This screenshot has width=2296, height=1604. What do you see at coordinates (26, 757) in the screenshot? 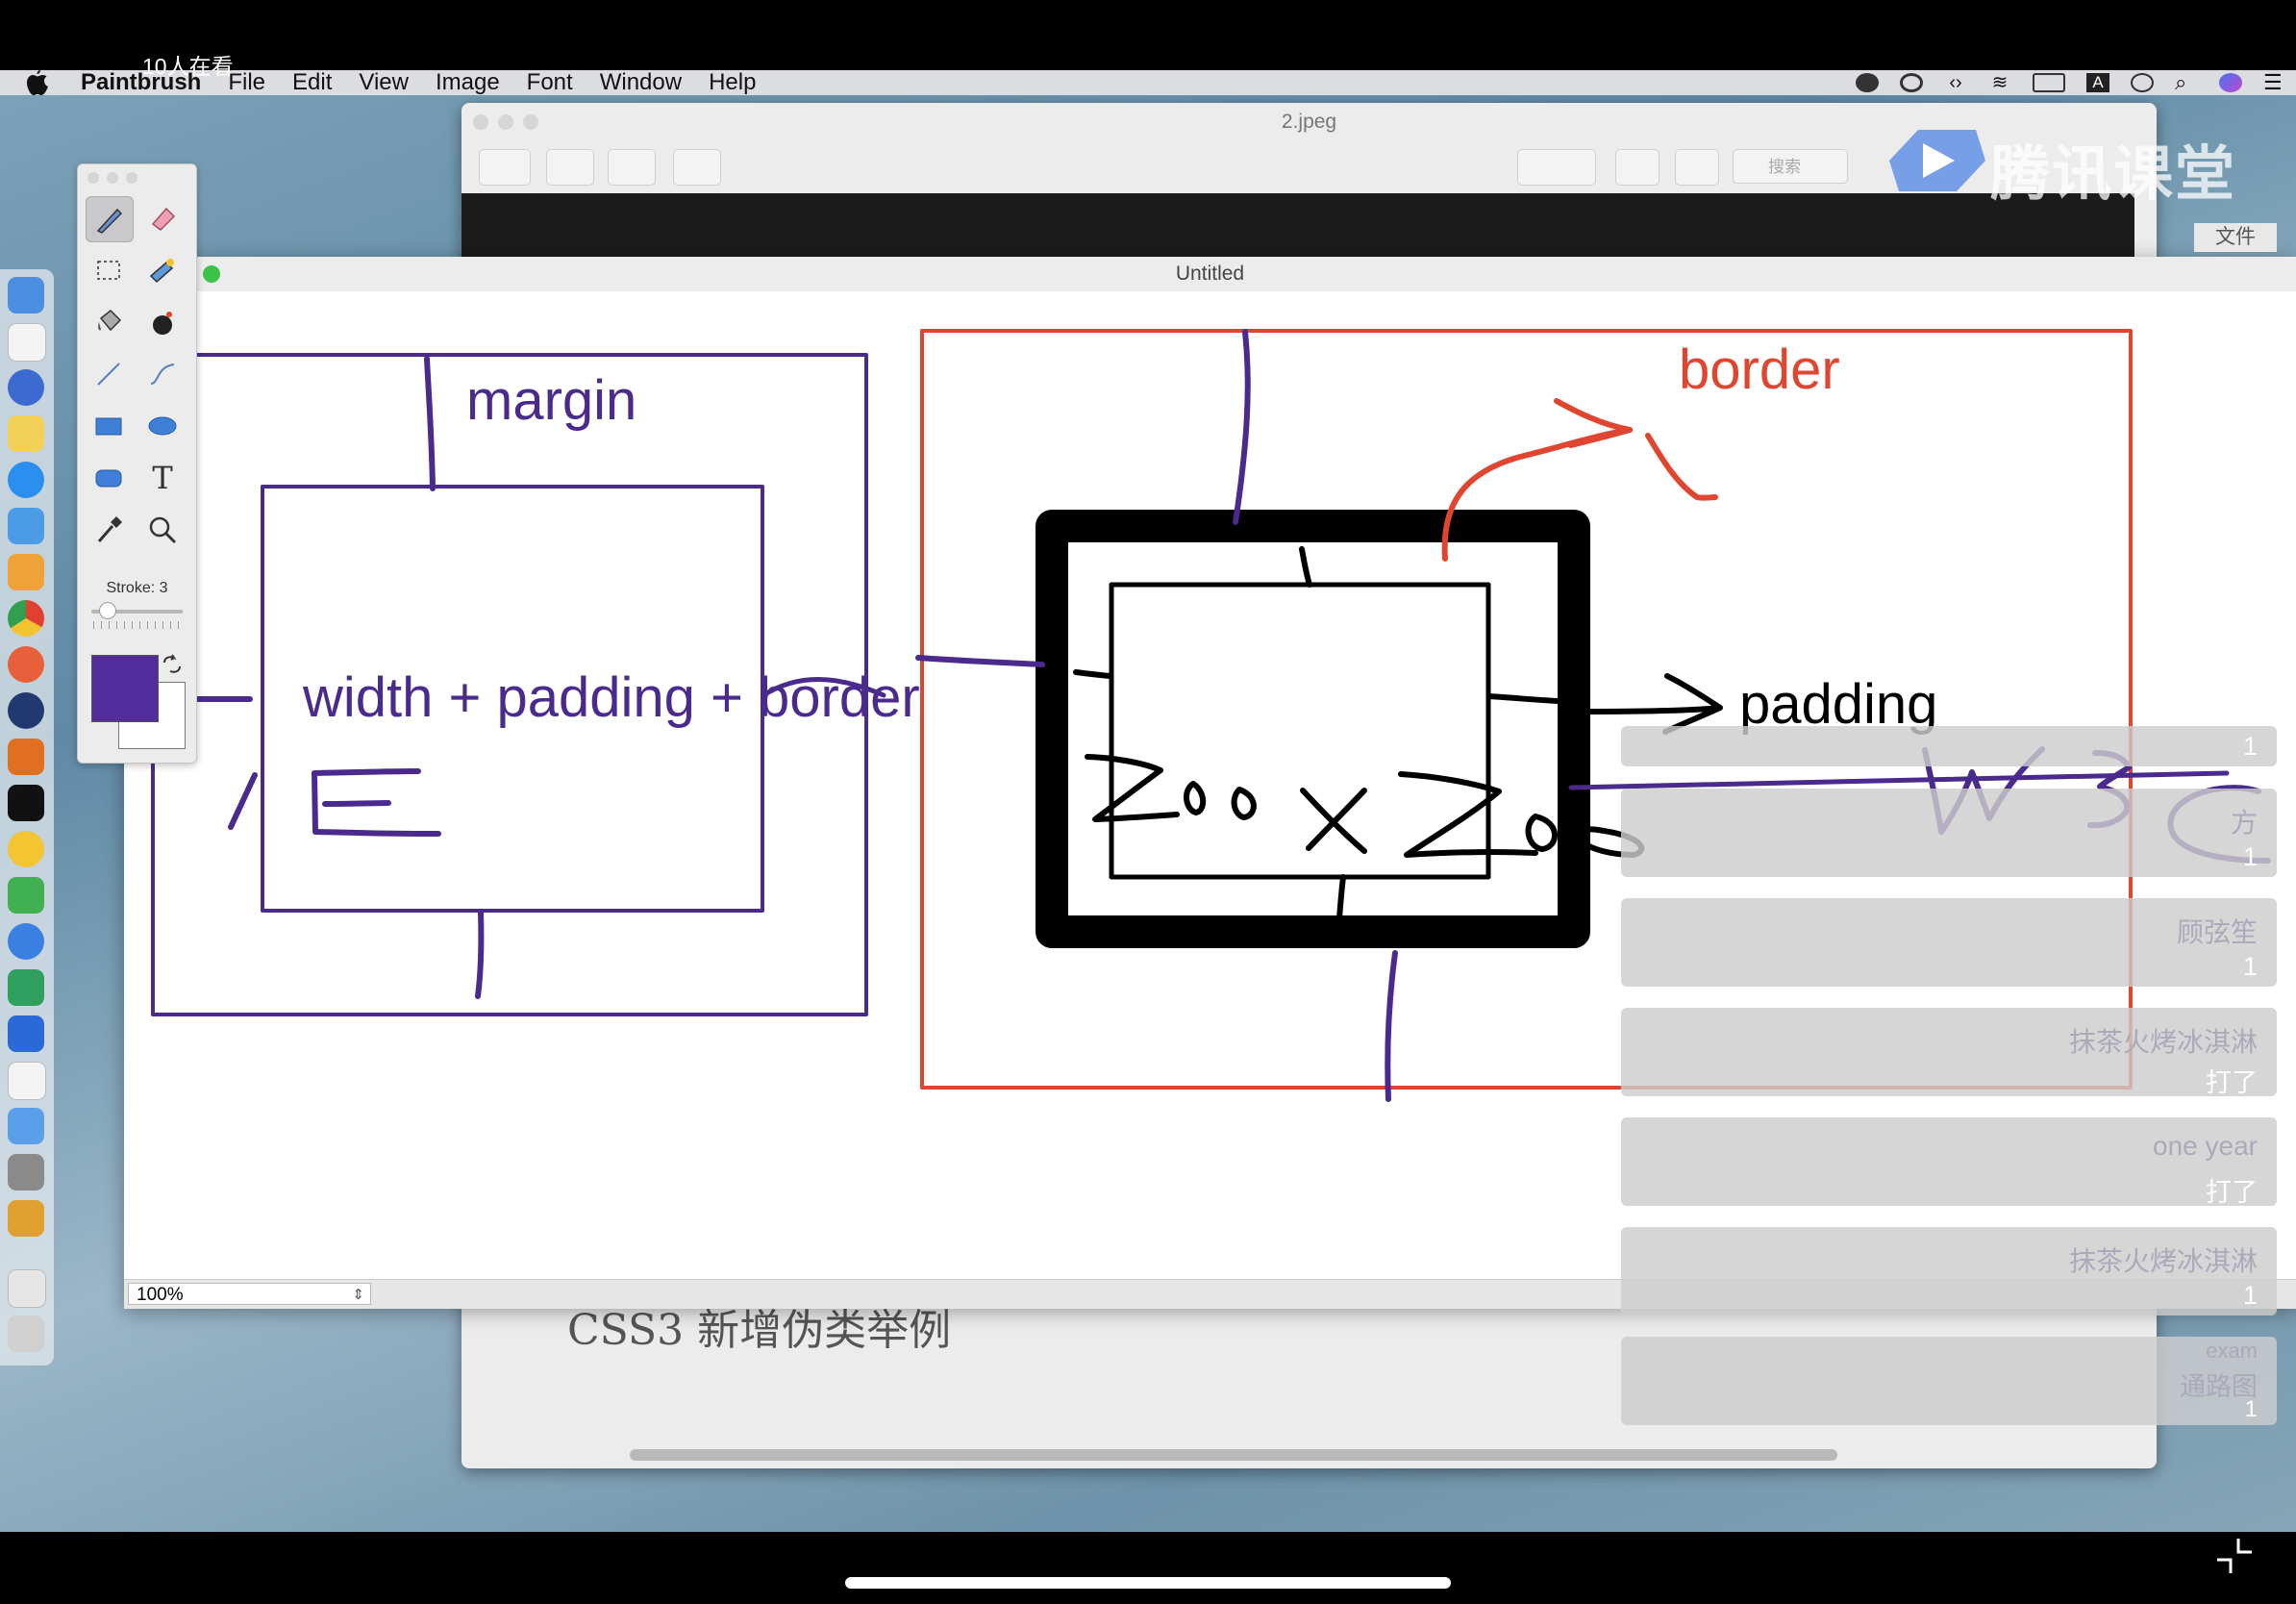
I see `sublime-icon` at bounding box center [26, 757].